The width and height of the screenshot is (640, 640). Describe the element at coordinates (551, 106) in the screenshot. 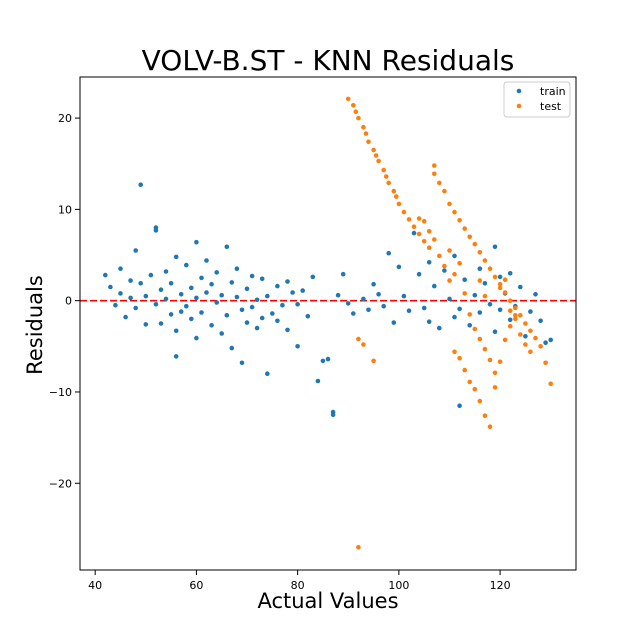

I see `legend-label-test: test` at that location.